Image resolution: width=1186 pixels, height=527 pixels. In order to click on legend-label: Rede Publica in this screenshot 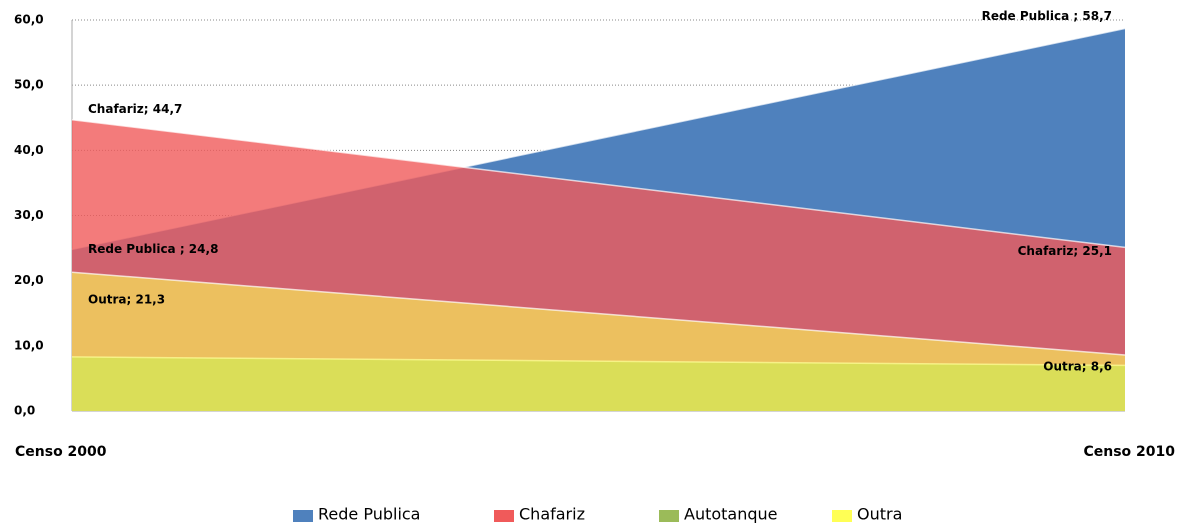, I will do `click(369, 514)`.